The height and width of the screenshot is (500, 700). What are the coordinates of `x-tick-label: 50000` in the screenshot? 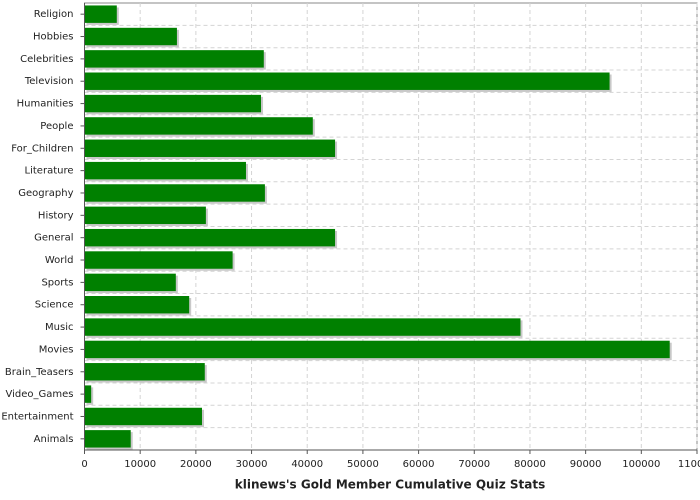 It's located at (363, 464).